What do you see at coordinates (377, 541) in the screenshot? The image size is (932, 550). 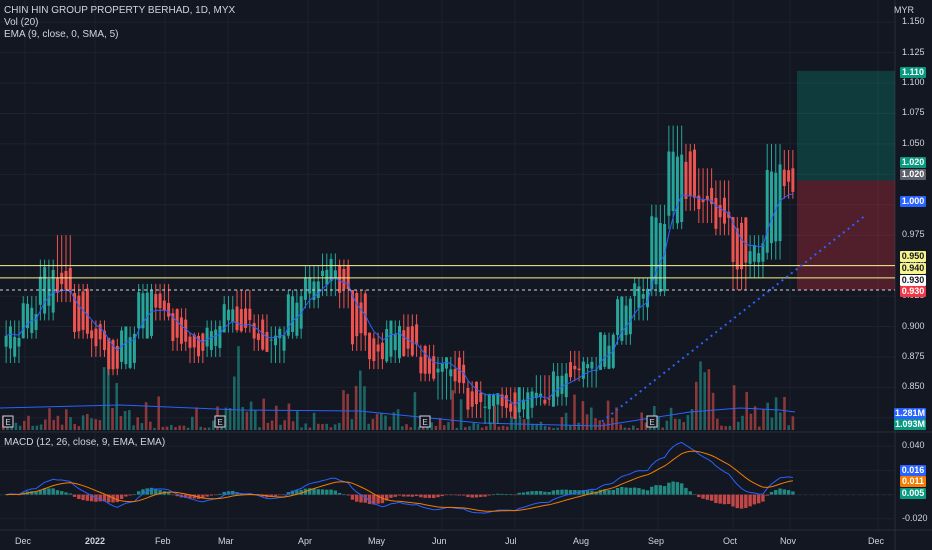 I see `time-tick-label: May` at bounding box center [377, 541].